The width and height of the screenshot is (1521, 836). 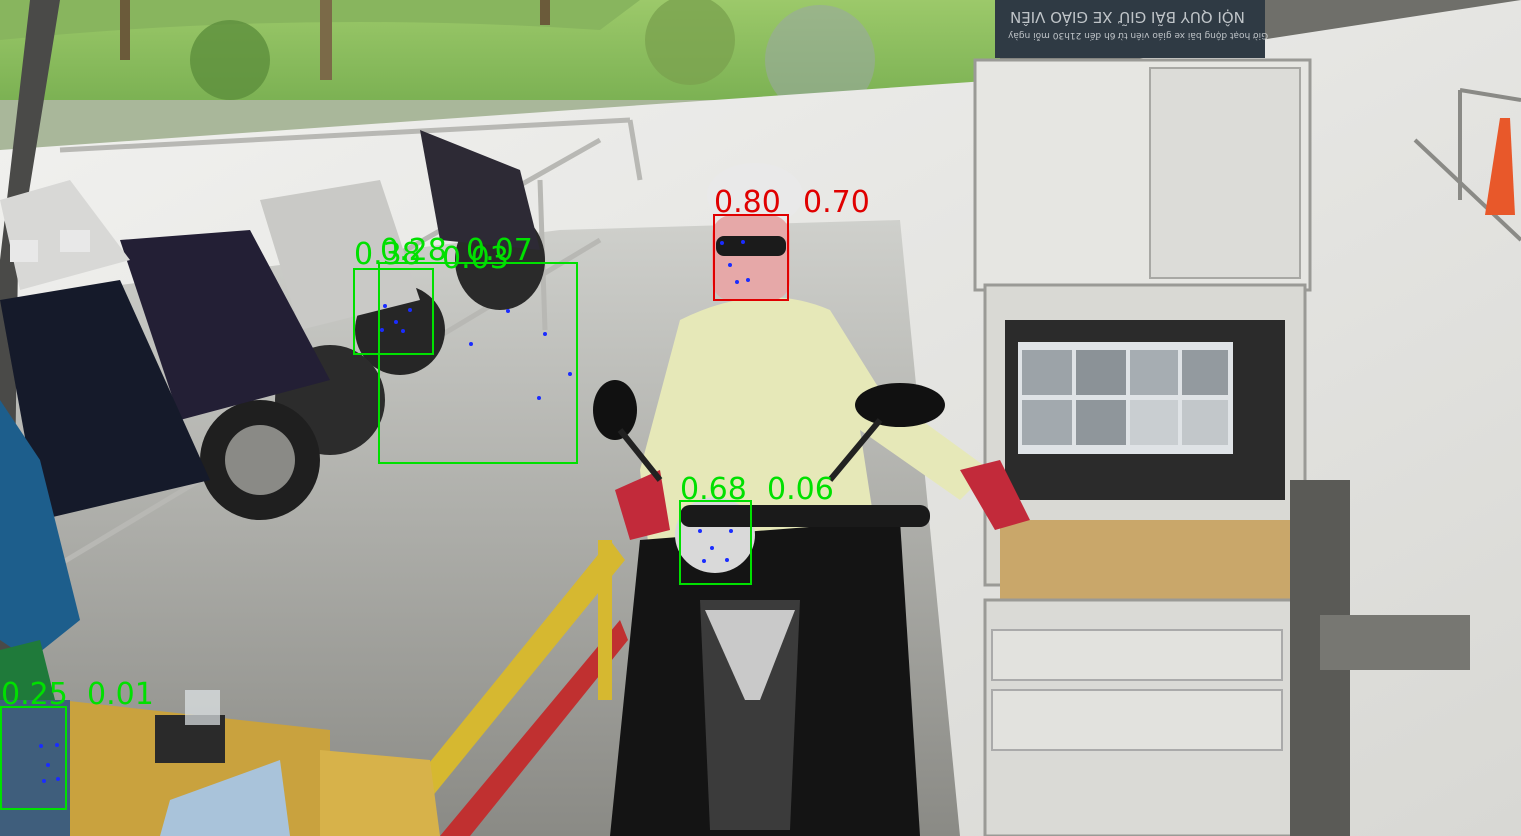 I want to click on notice-sign-title: NỘI QUY BÃI GIỮ XE GIÁO VIÊN, so click(x=1127, y=17).